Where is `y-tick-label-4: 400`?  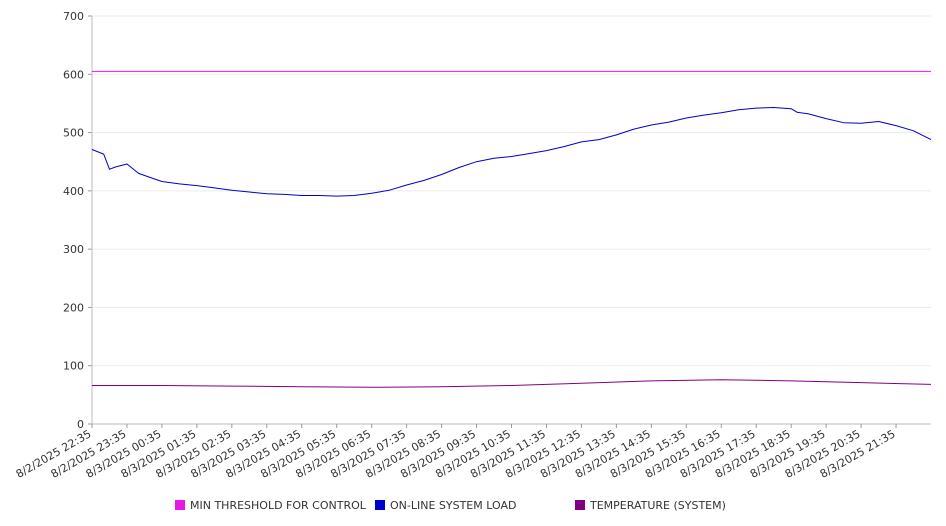
y-tick-label-4: 400 is located at coordinates (73, 191).